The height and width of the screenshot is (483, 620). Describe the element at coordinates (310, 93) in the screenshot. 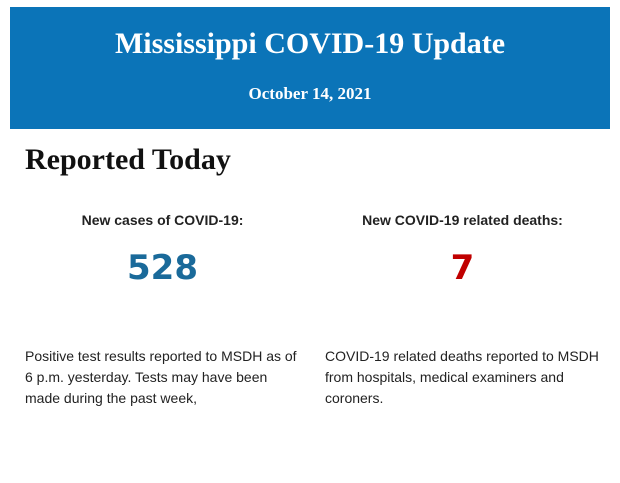

I see `date: October 14, 2021` at that location.